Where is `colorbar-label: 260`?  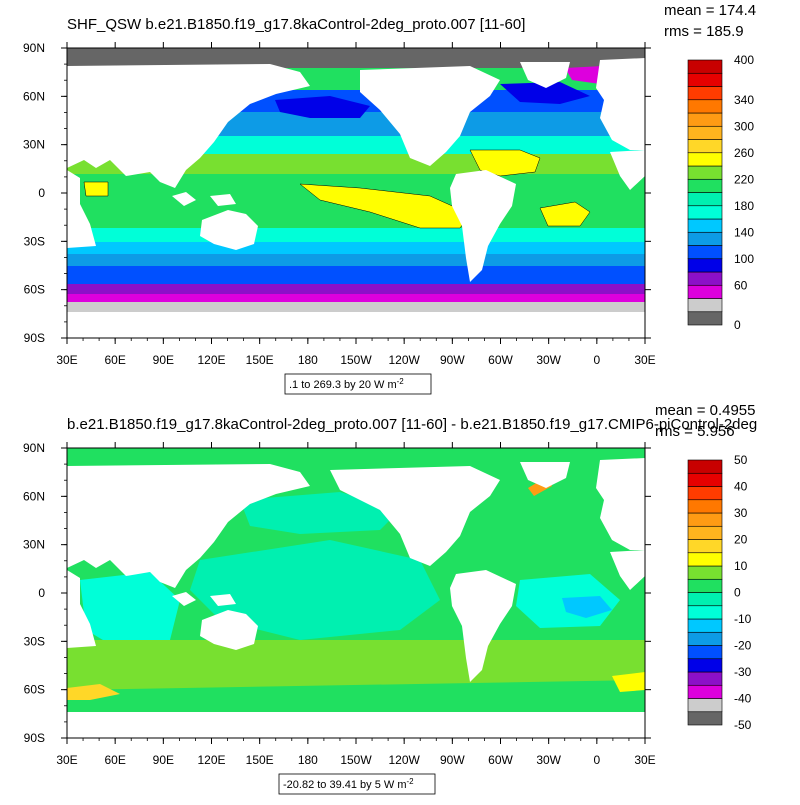 colorbar-label: 260 is located at coordinates (744, 153).